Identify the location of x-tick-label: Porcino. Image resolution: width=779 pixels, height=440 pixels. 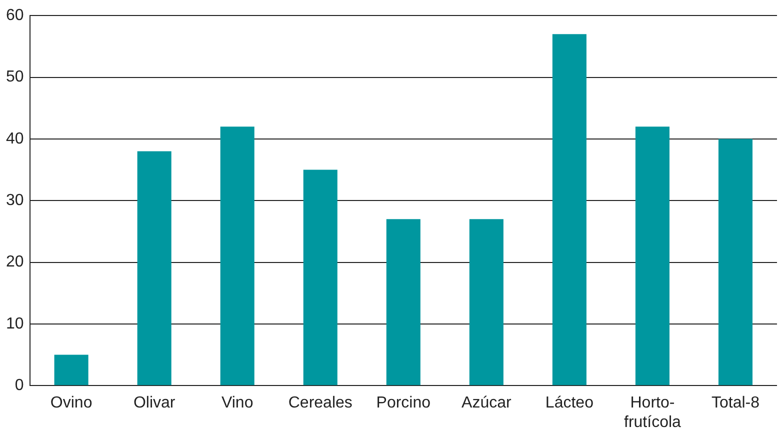
(403, 403).